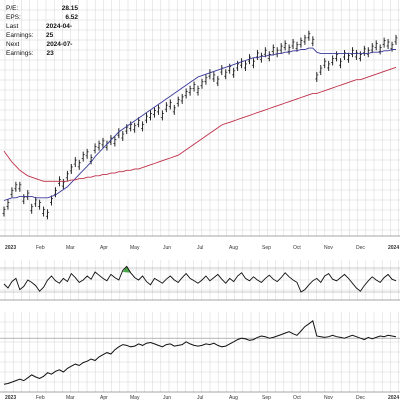  Describe the element at coordinates (13, 17) in the screenshot. I see `stat-label: EPS:` at that location.